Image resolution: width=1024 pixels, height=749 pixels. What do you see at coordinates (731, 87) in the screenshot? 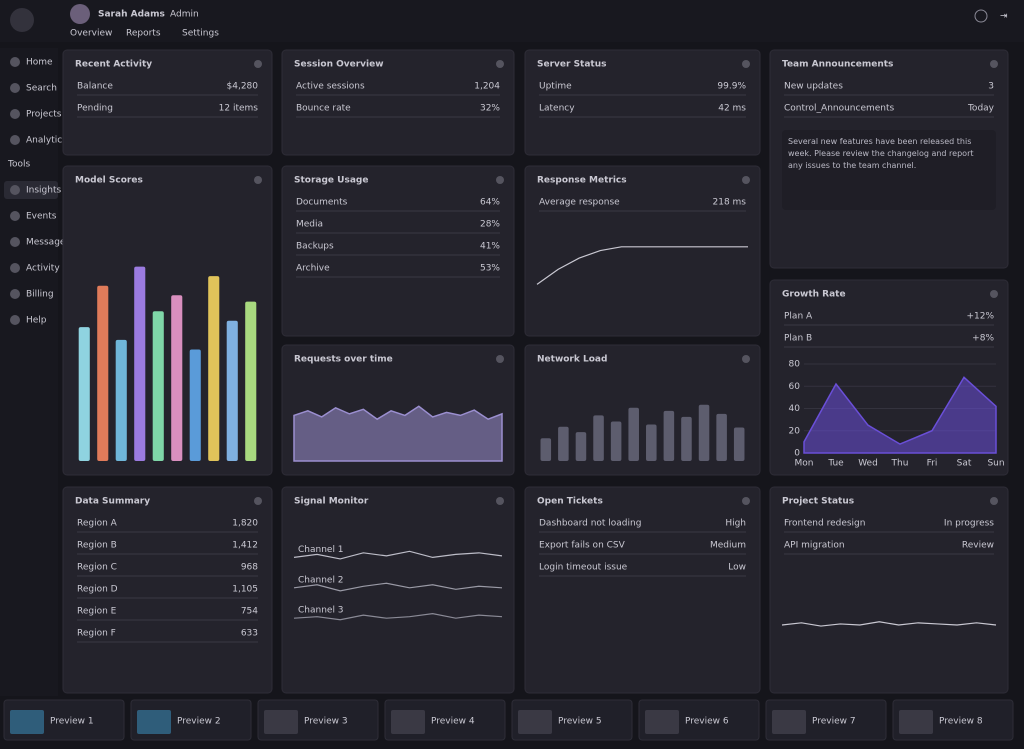
I see `item-value: 99.9%` at bounding box center [731, 87].